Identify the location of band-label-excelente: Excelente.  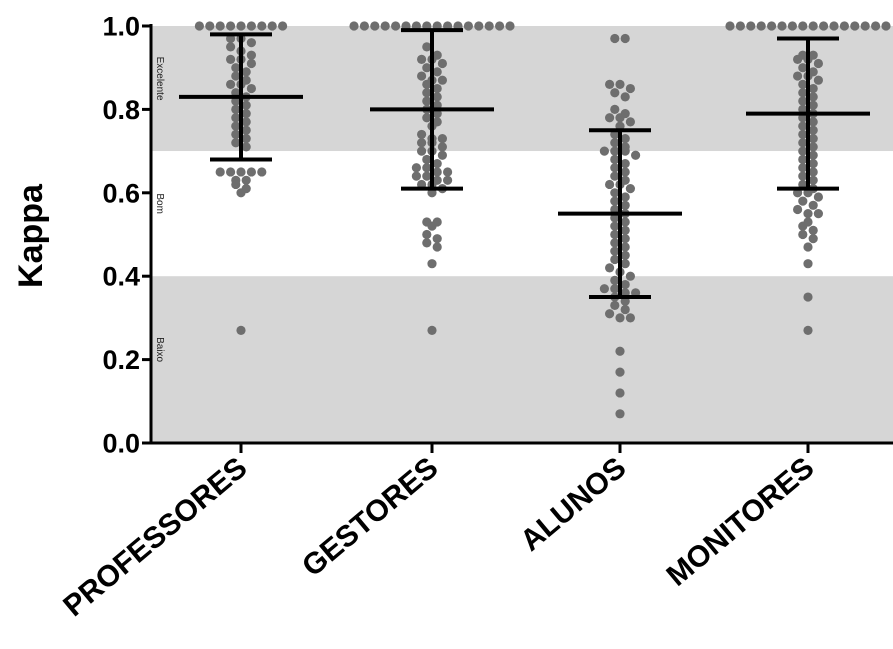
(159, 79).